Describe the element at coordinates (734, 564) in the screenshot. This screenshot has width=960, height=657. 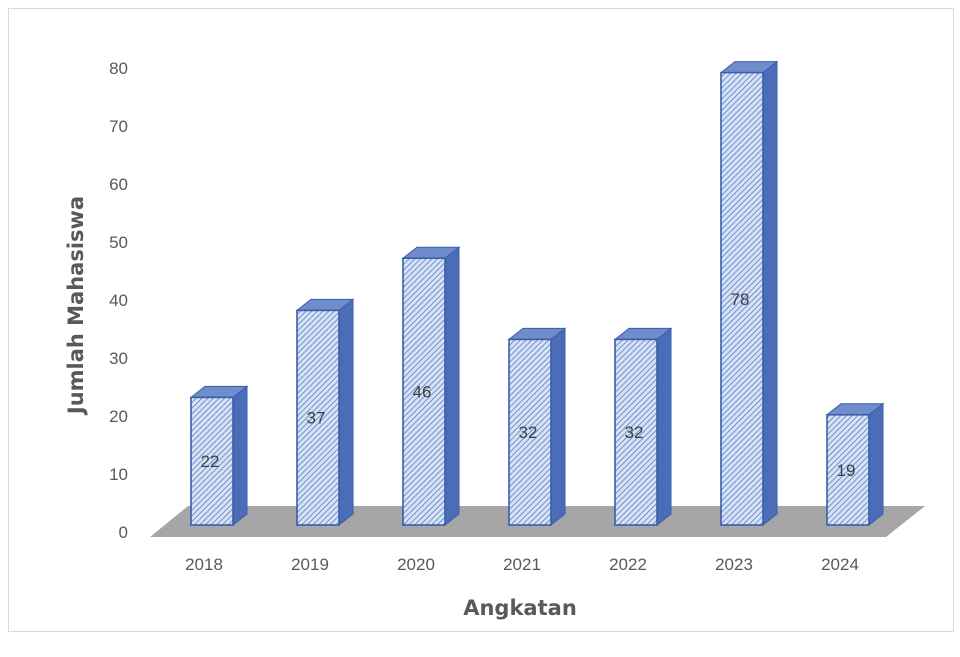
I see `x-tick-label: 2023` at that location.